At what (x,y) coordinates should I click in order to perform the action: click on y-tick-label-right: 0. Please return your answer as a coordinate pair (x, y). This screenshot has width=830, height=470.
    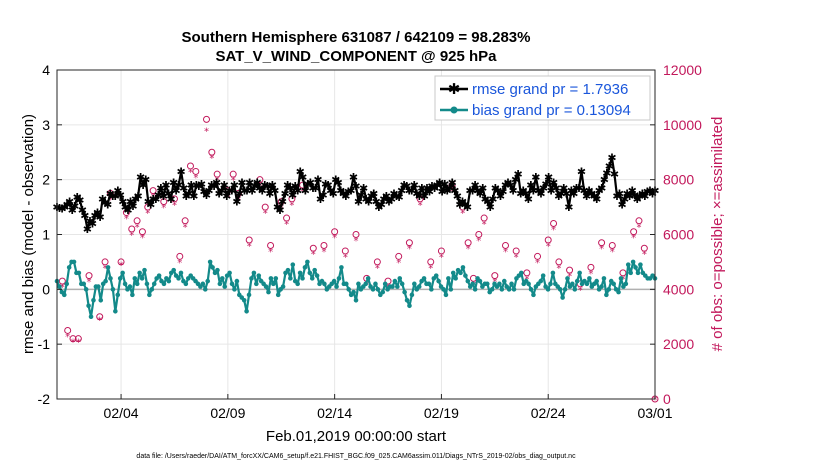
    Looking at the image, I should click on (667, 399).